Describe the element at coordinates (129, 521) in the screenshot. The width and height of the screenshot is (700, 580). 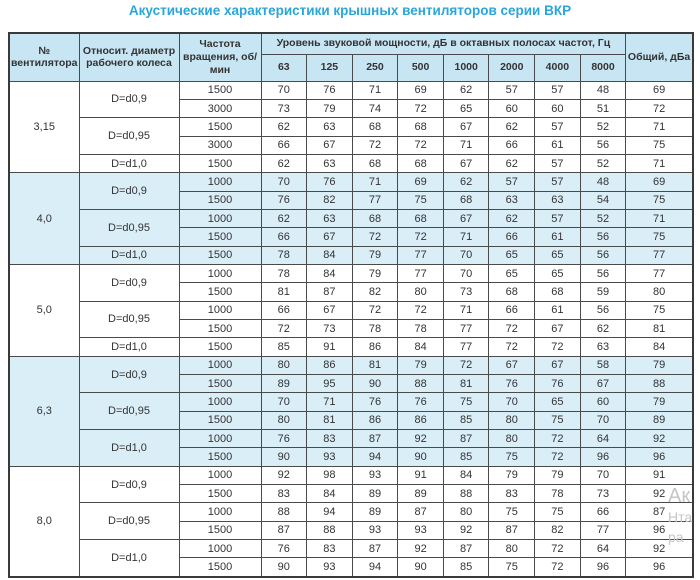
I see `diameter-cell: D=d0,95` at that location.